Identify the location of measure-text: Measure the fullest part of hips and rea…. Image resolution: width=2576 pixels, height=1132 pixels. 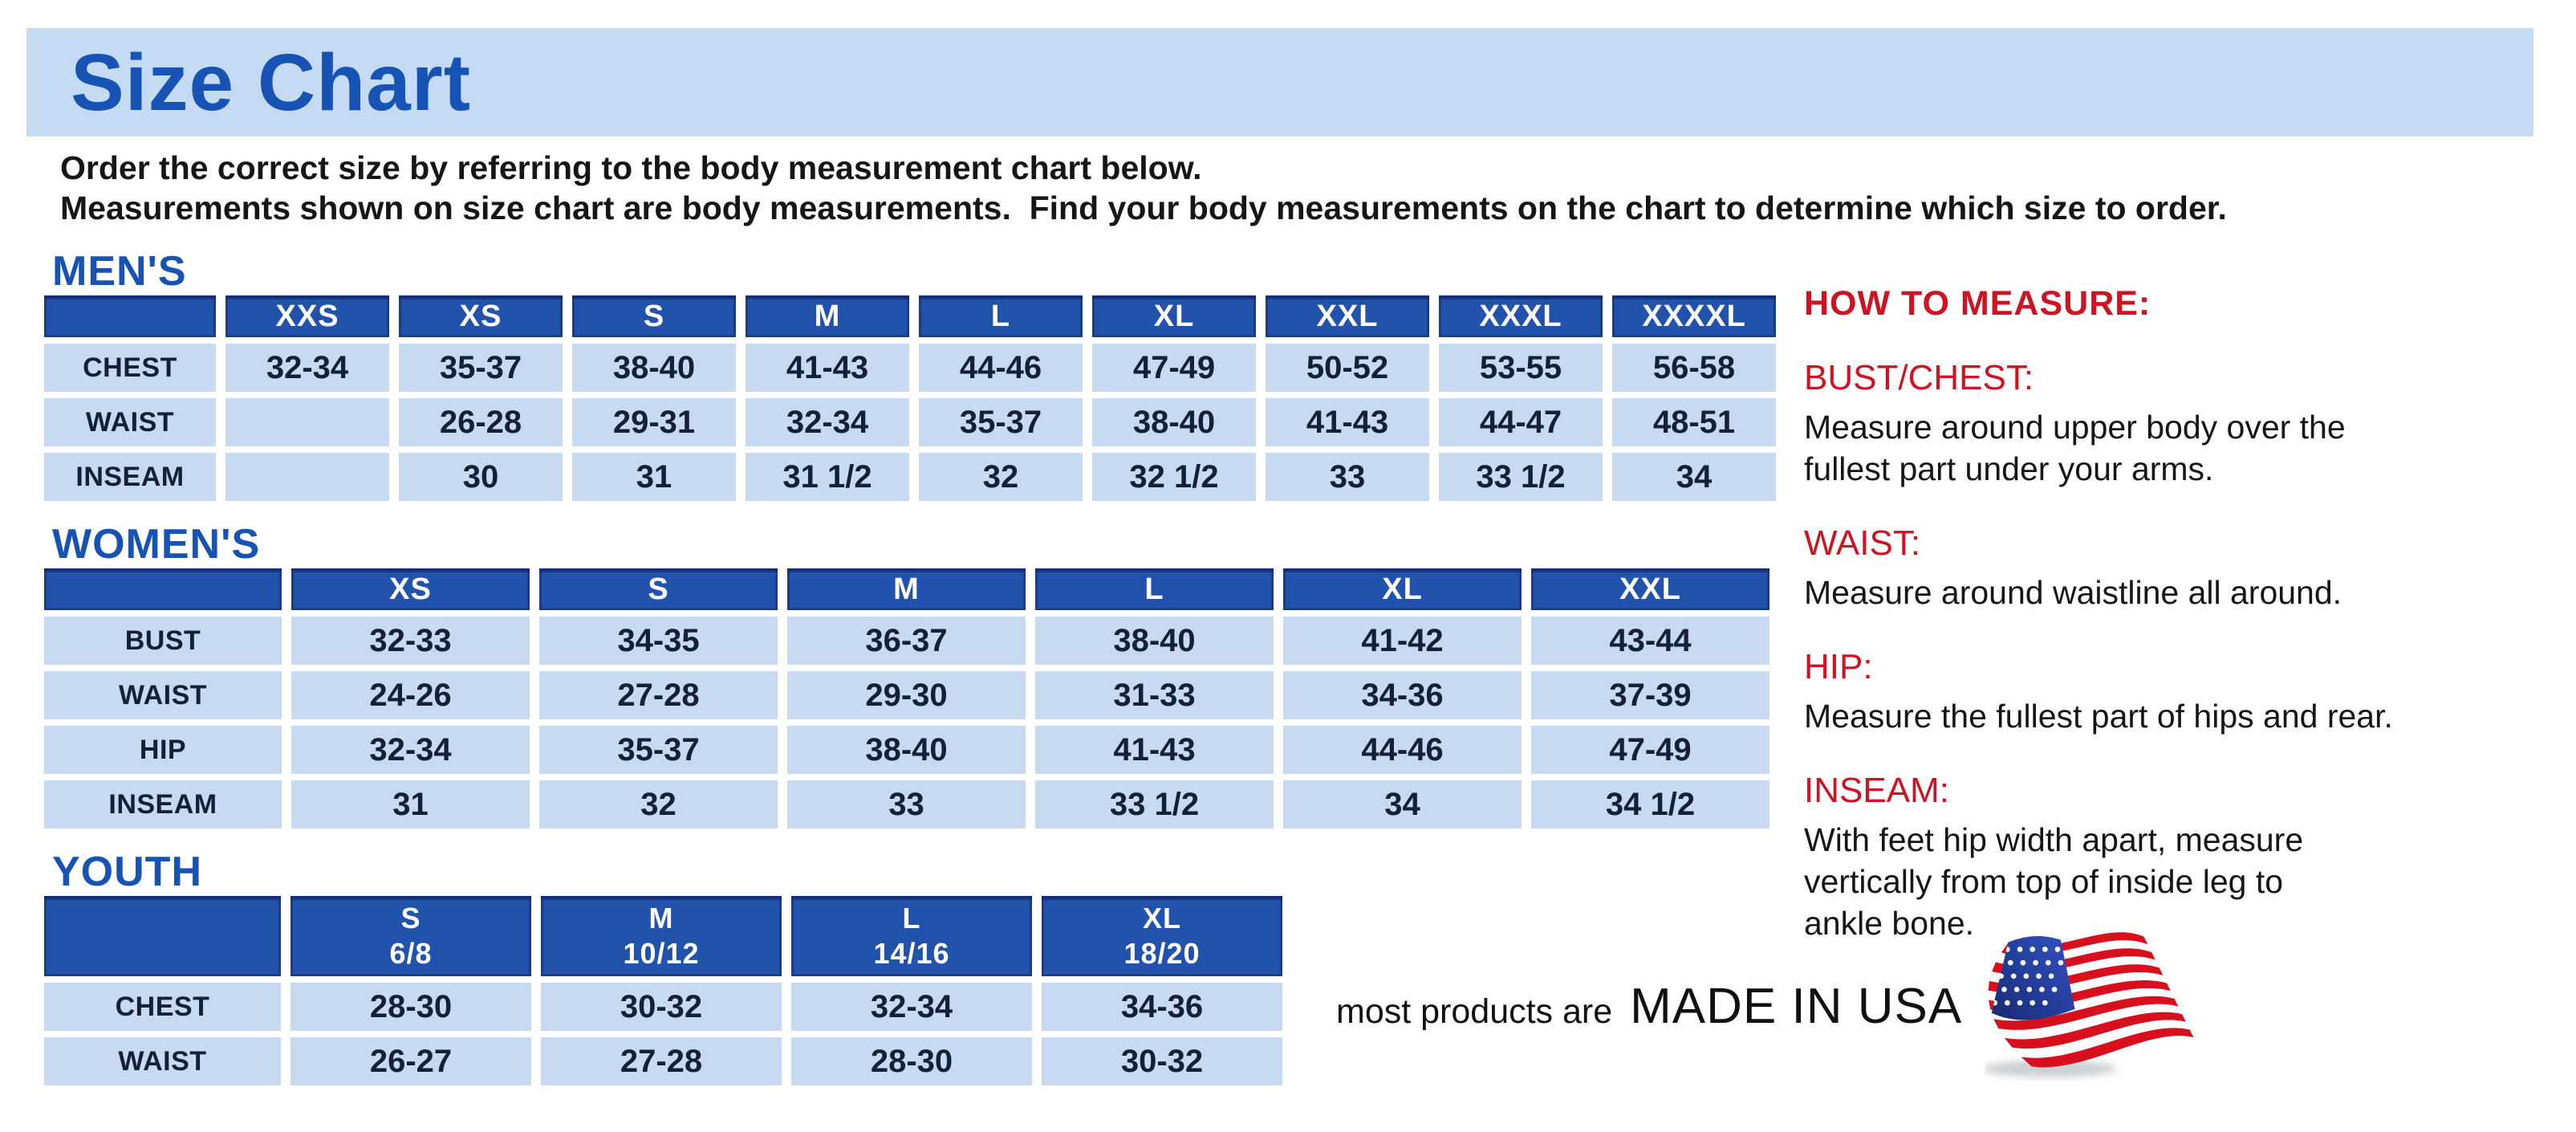
(2098, 716).